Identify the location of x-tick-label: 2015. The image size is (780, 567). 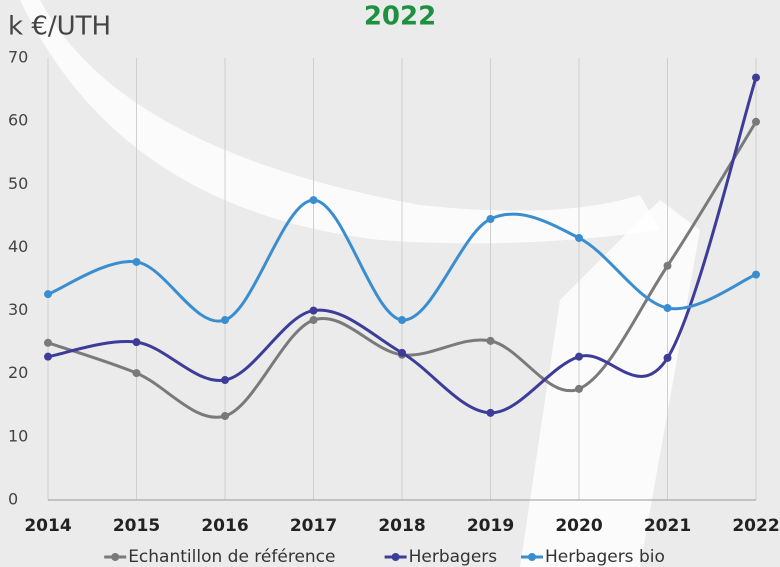
(136, 526).